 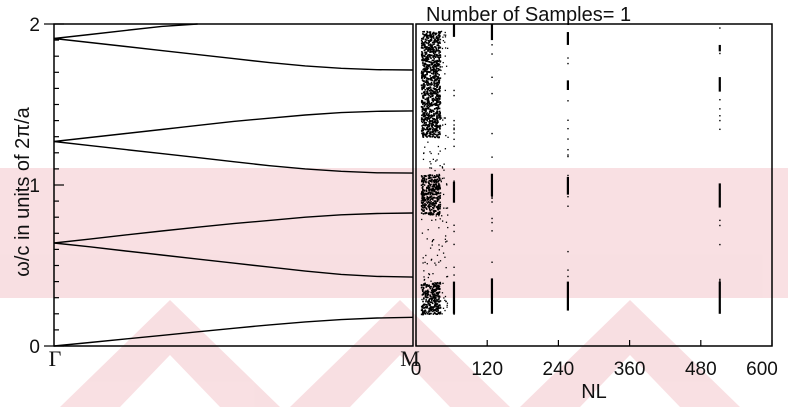 I want to click on y-axis-label: ω/c in units of 2π/a, so click(x=23, y=191).